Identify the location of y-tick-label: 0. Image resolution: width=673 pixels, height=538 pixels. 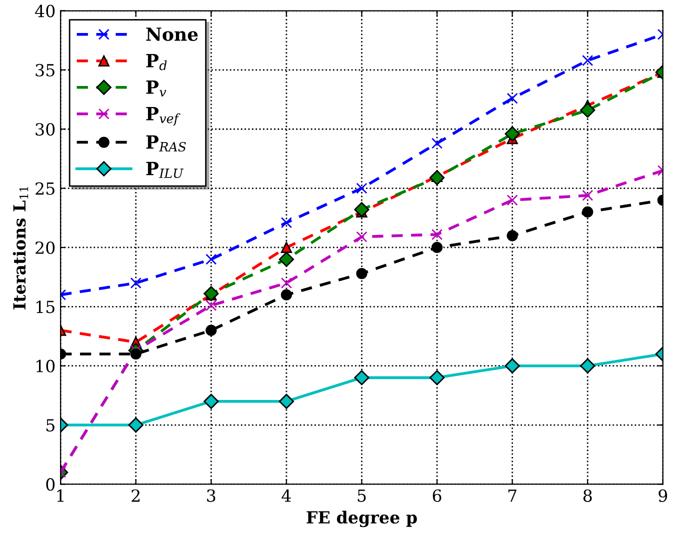
(50, 484).